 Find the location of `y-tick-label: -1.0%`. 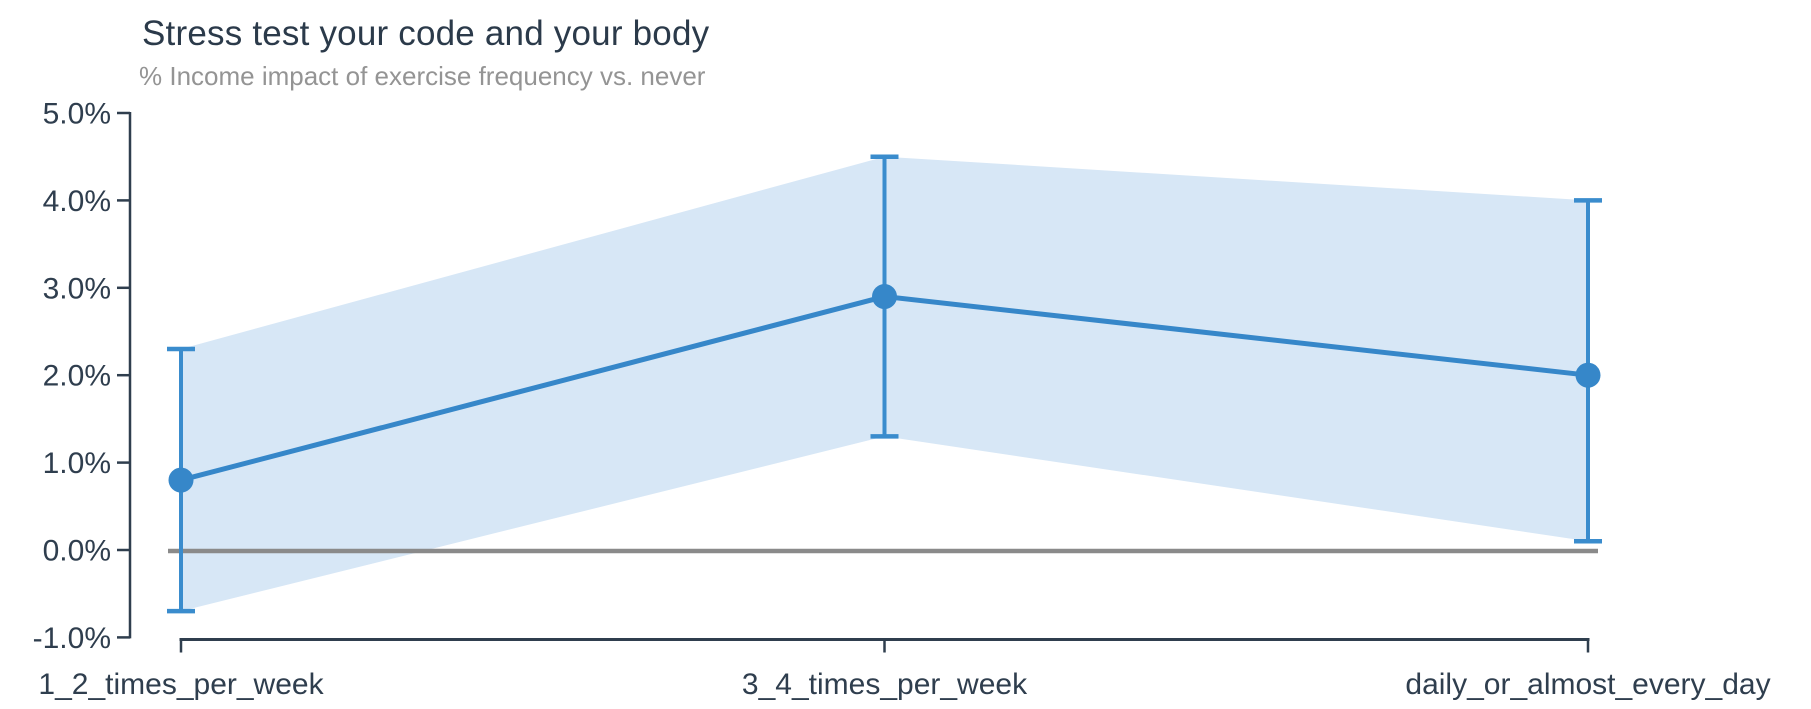

y-tick-label: -1.0% is located at coordinates (72, 638).